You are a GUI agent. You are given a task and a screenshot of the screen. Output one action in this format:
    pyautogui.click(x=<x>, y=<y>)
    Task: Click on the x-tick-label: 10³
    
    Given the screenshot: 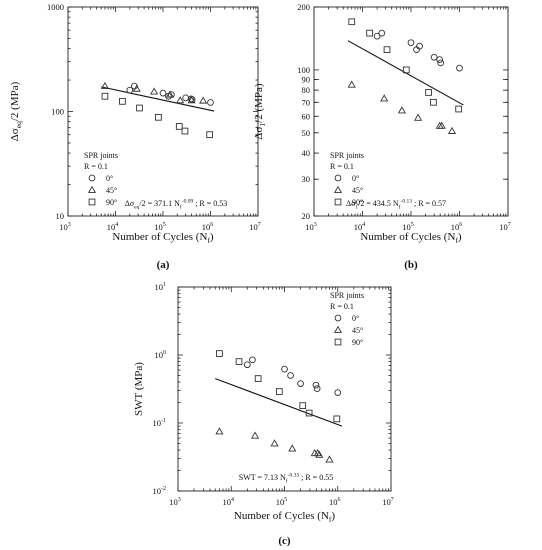 What is the action you would take?
    pyautogui.click(x=175, y=502)
    